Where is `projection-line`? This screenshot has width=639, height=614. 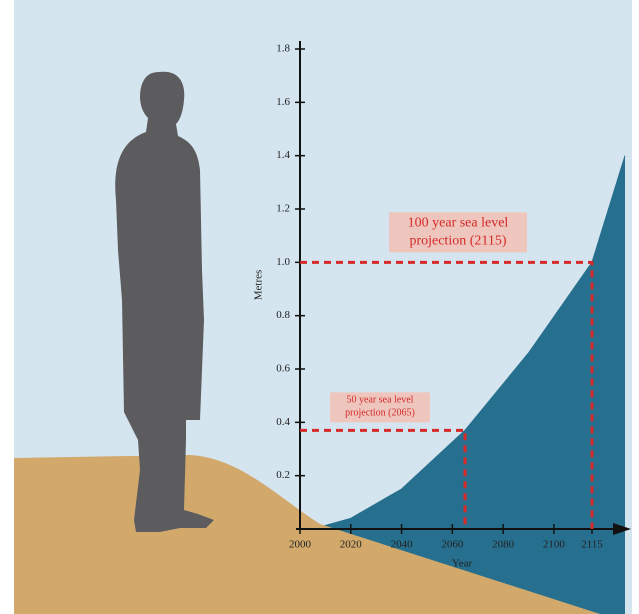 projection-line is located at coordinates (383, 478).